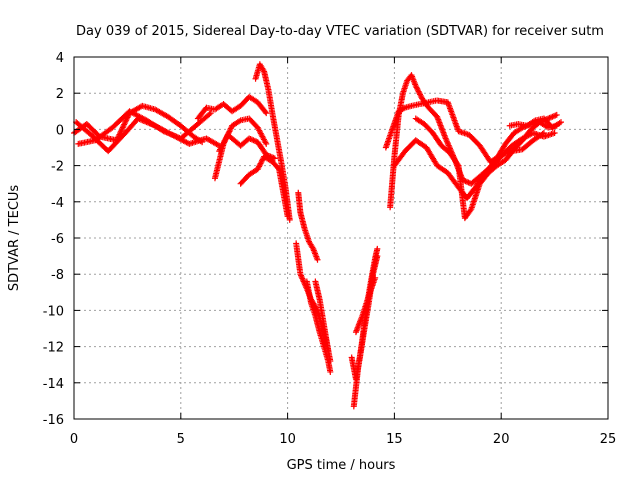  Describe the element at coordinates (53, 311) in the screenshot. I see `y-tick-label: -10` at that location.